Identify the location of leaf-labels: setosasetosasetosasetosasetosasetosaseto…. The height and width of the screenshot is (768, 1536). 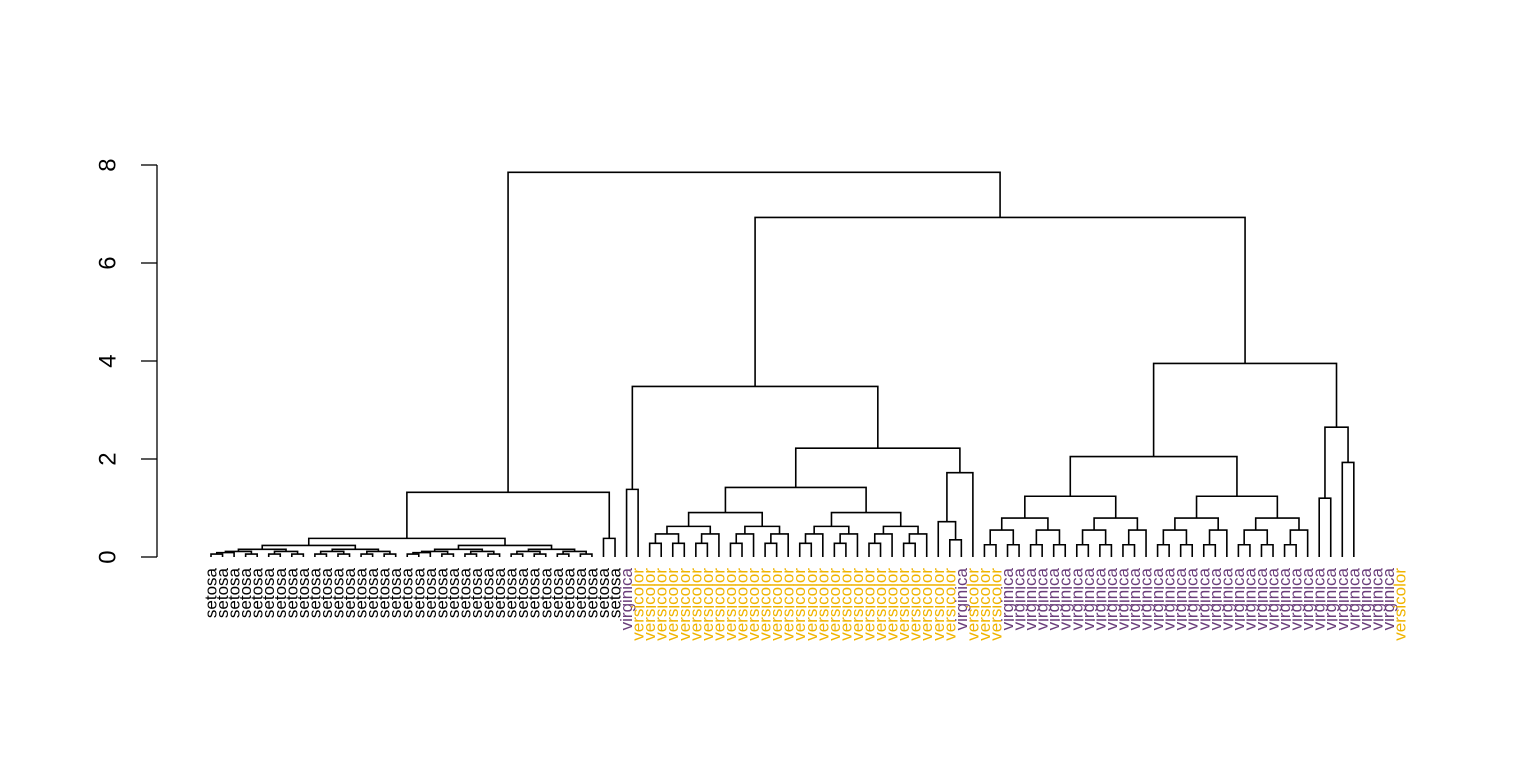
(806, 603).